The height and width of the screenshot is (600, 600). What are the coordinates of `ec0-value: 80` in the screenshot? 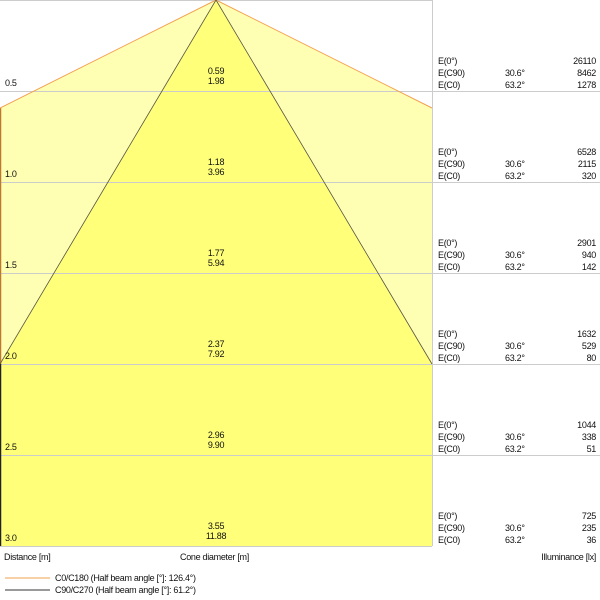 It's located at (591, 358).